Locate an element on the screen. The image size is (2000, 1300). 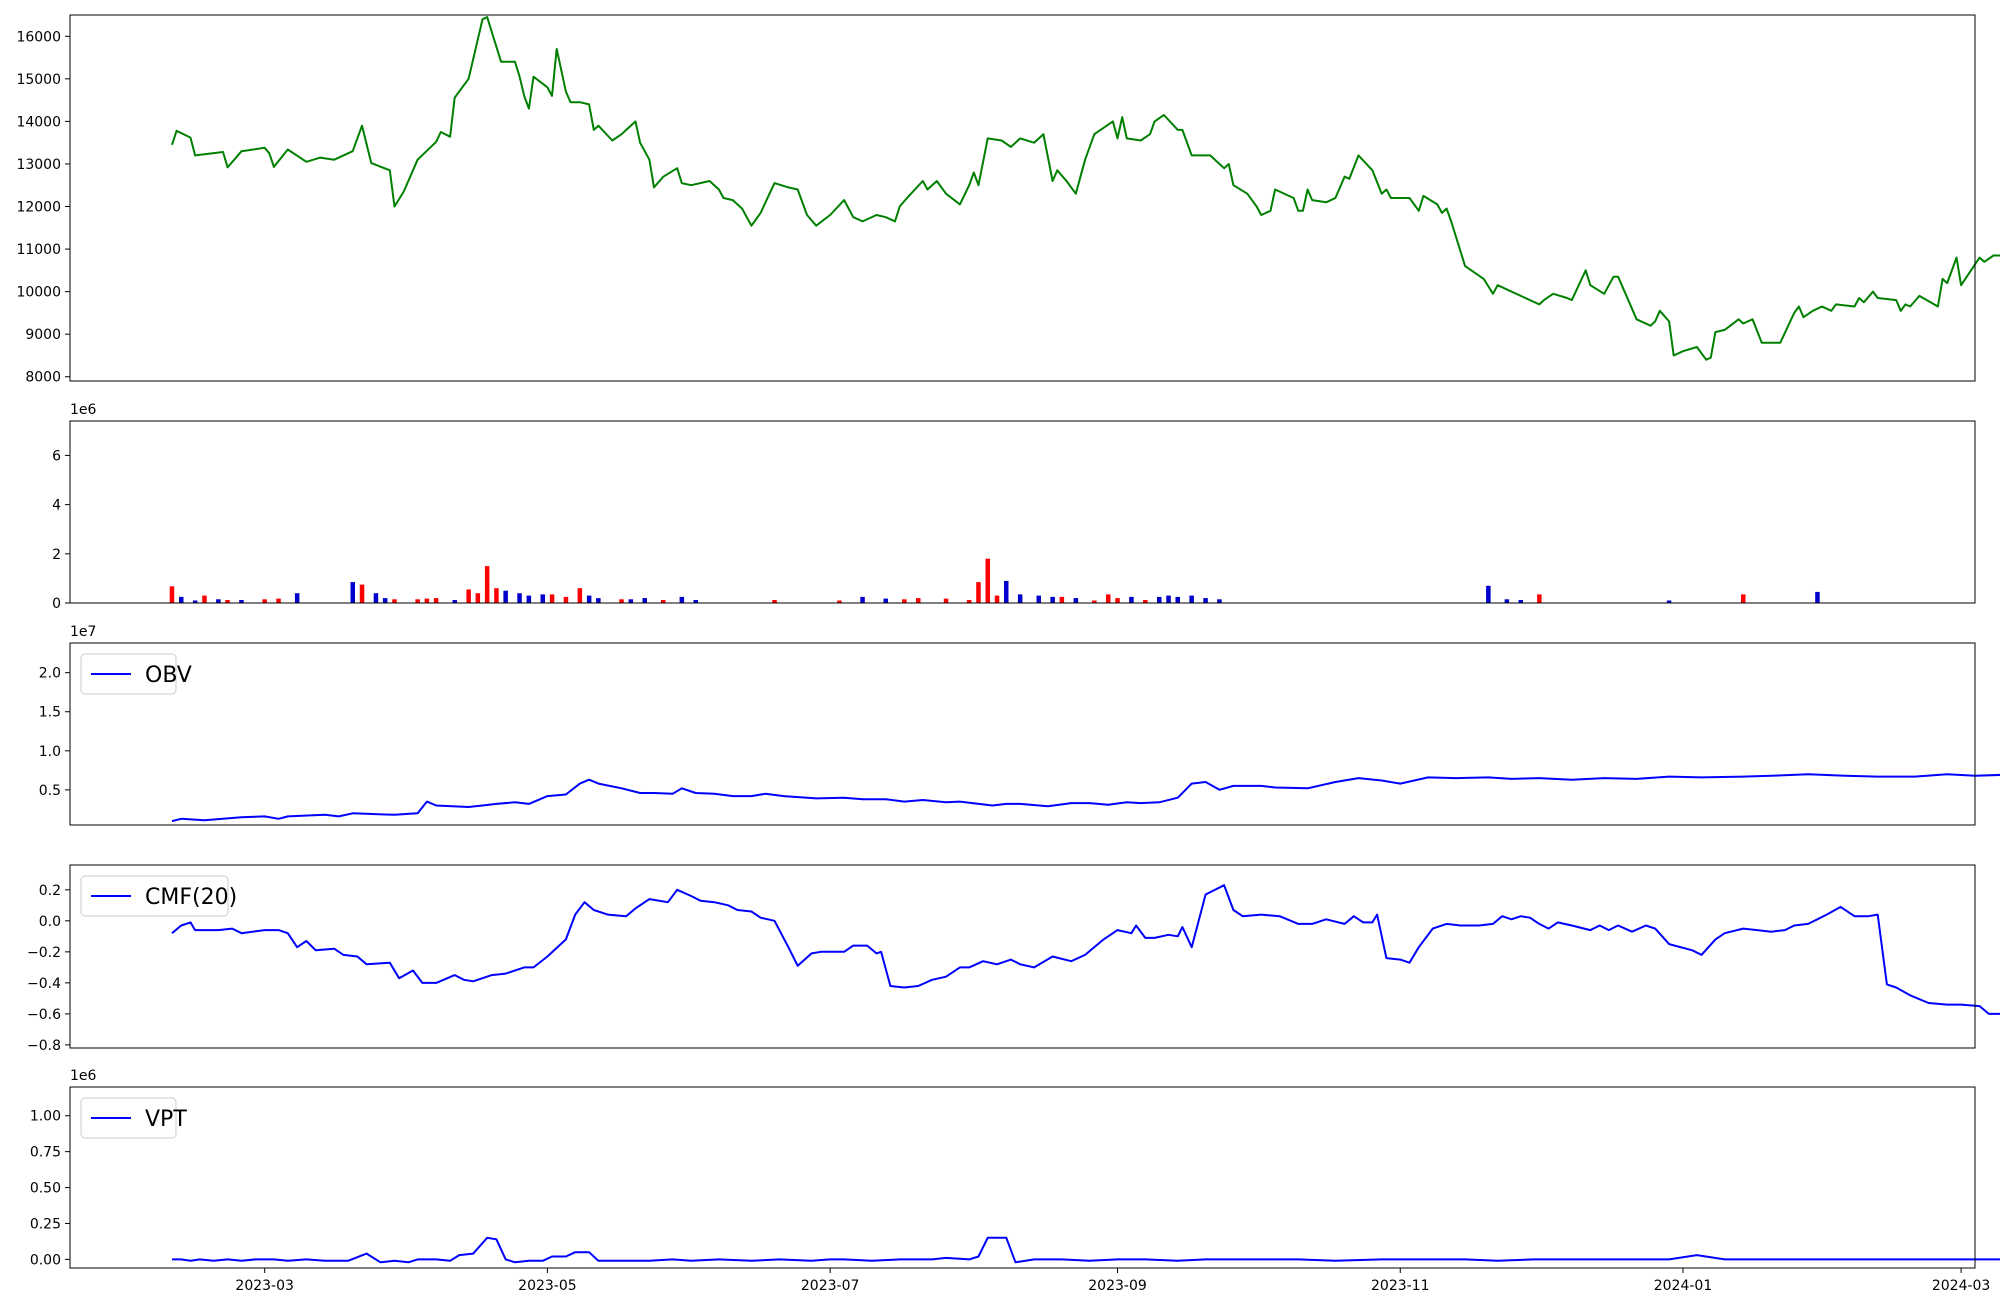
cmf-legend-label: CMF(20) is located at coordinates (191, 897).